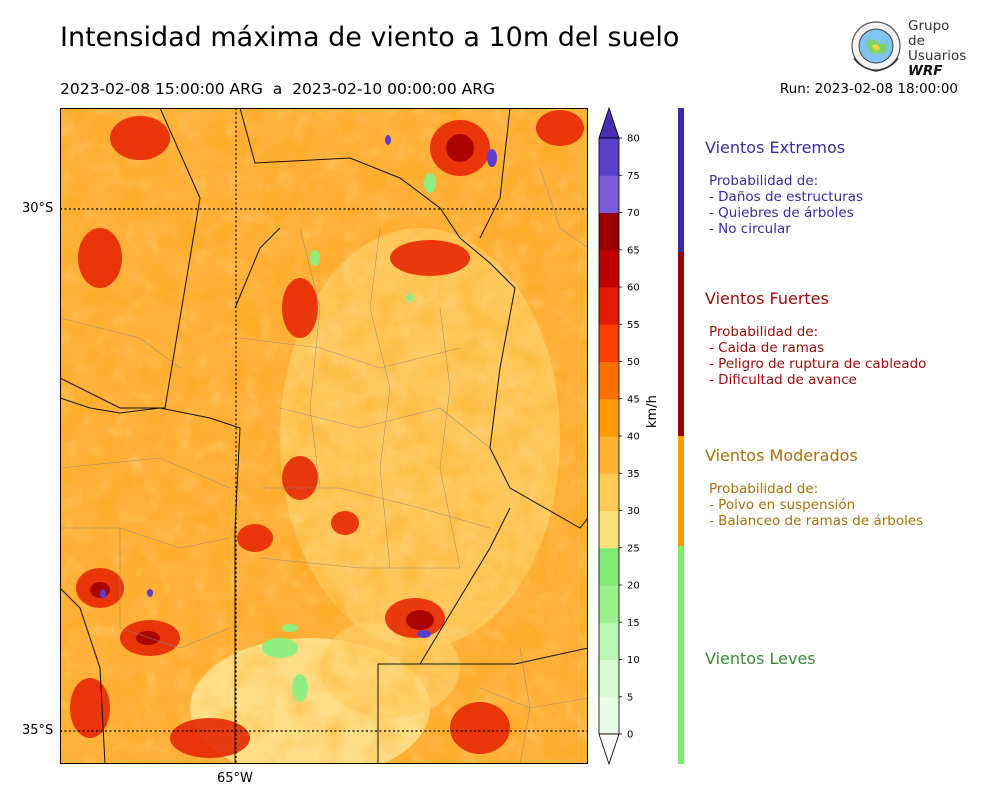  Describe the element at coordinates (633, 176) in the screenshot. I see `colorbar-tick-label: 75` at that location.